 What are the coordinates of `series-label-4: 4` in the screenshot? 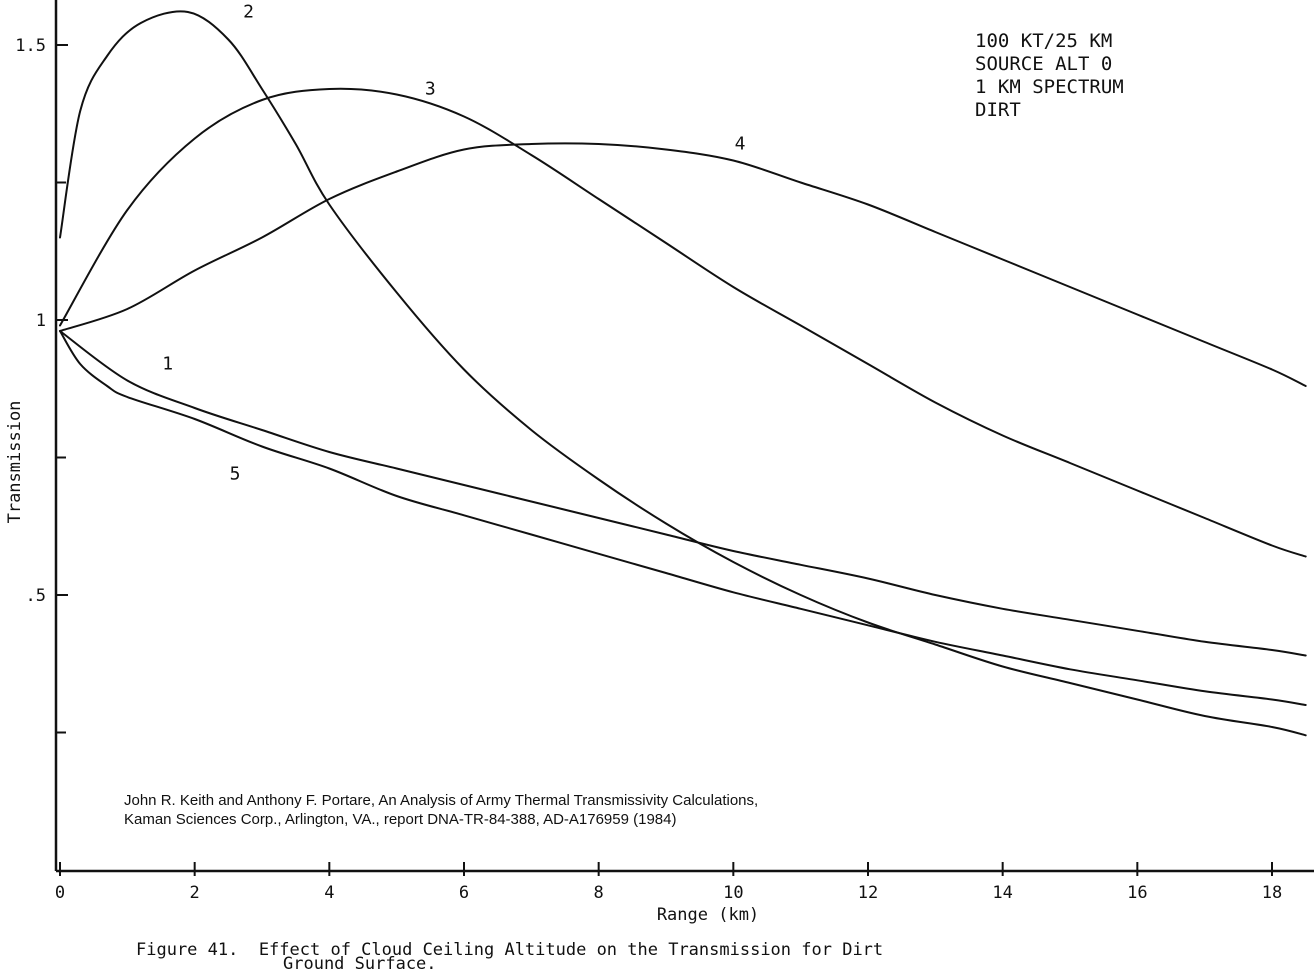 It's located at (740, 144).